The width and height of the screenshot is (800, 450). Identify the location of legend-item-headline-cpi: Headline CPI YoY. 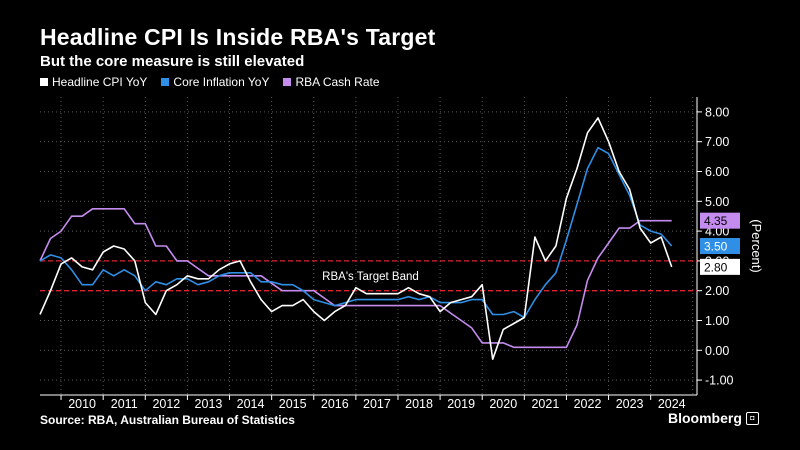
(93, 82).